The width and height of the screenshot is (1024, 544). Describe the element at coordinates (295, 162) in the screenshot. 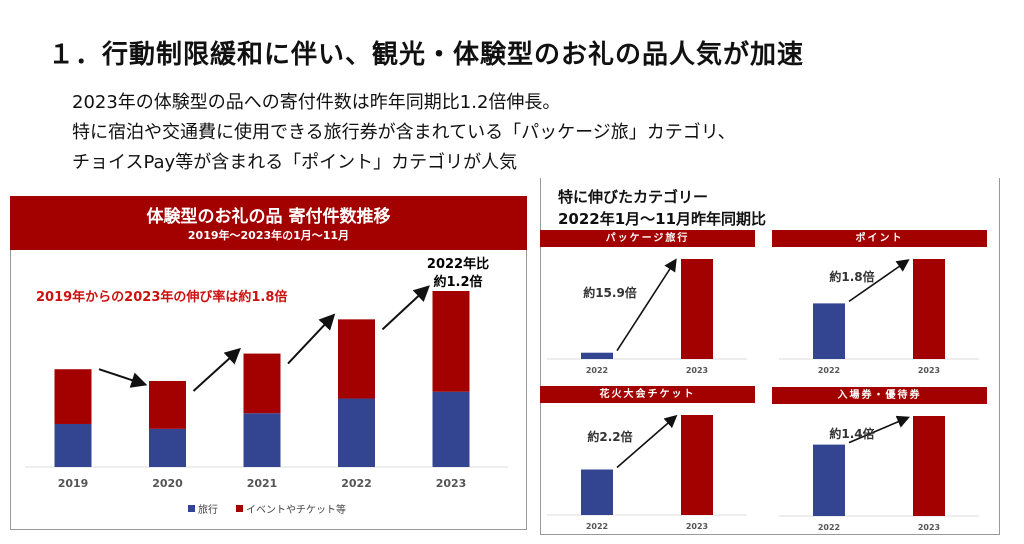

I see `subtitle-line: チョイスPay等が含まれる「ポイント」カテゴリが人気` at that location.